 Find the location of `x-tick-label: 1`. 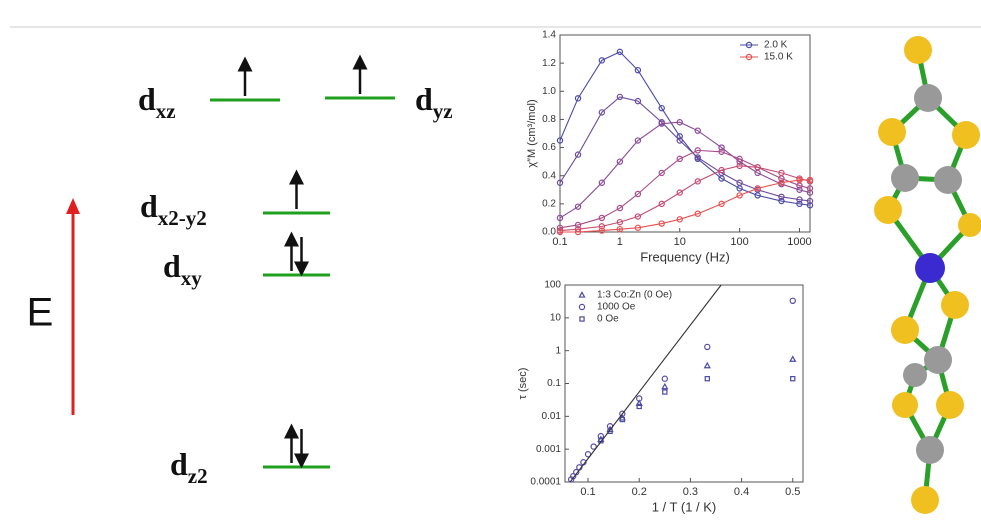

x-tick-label: 1 is located at coordinates (620, 242).